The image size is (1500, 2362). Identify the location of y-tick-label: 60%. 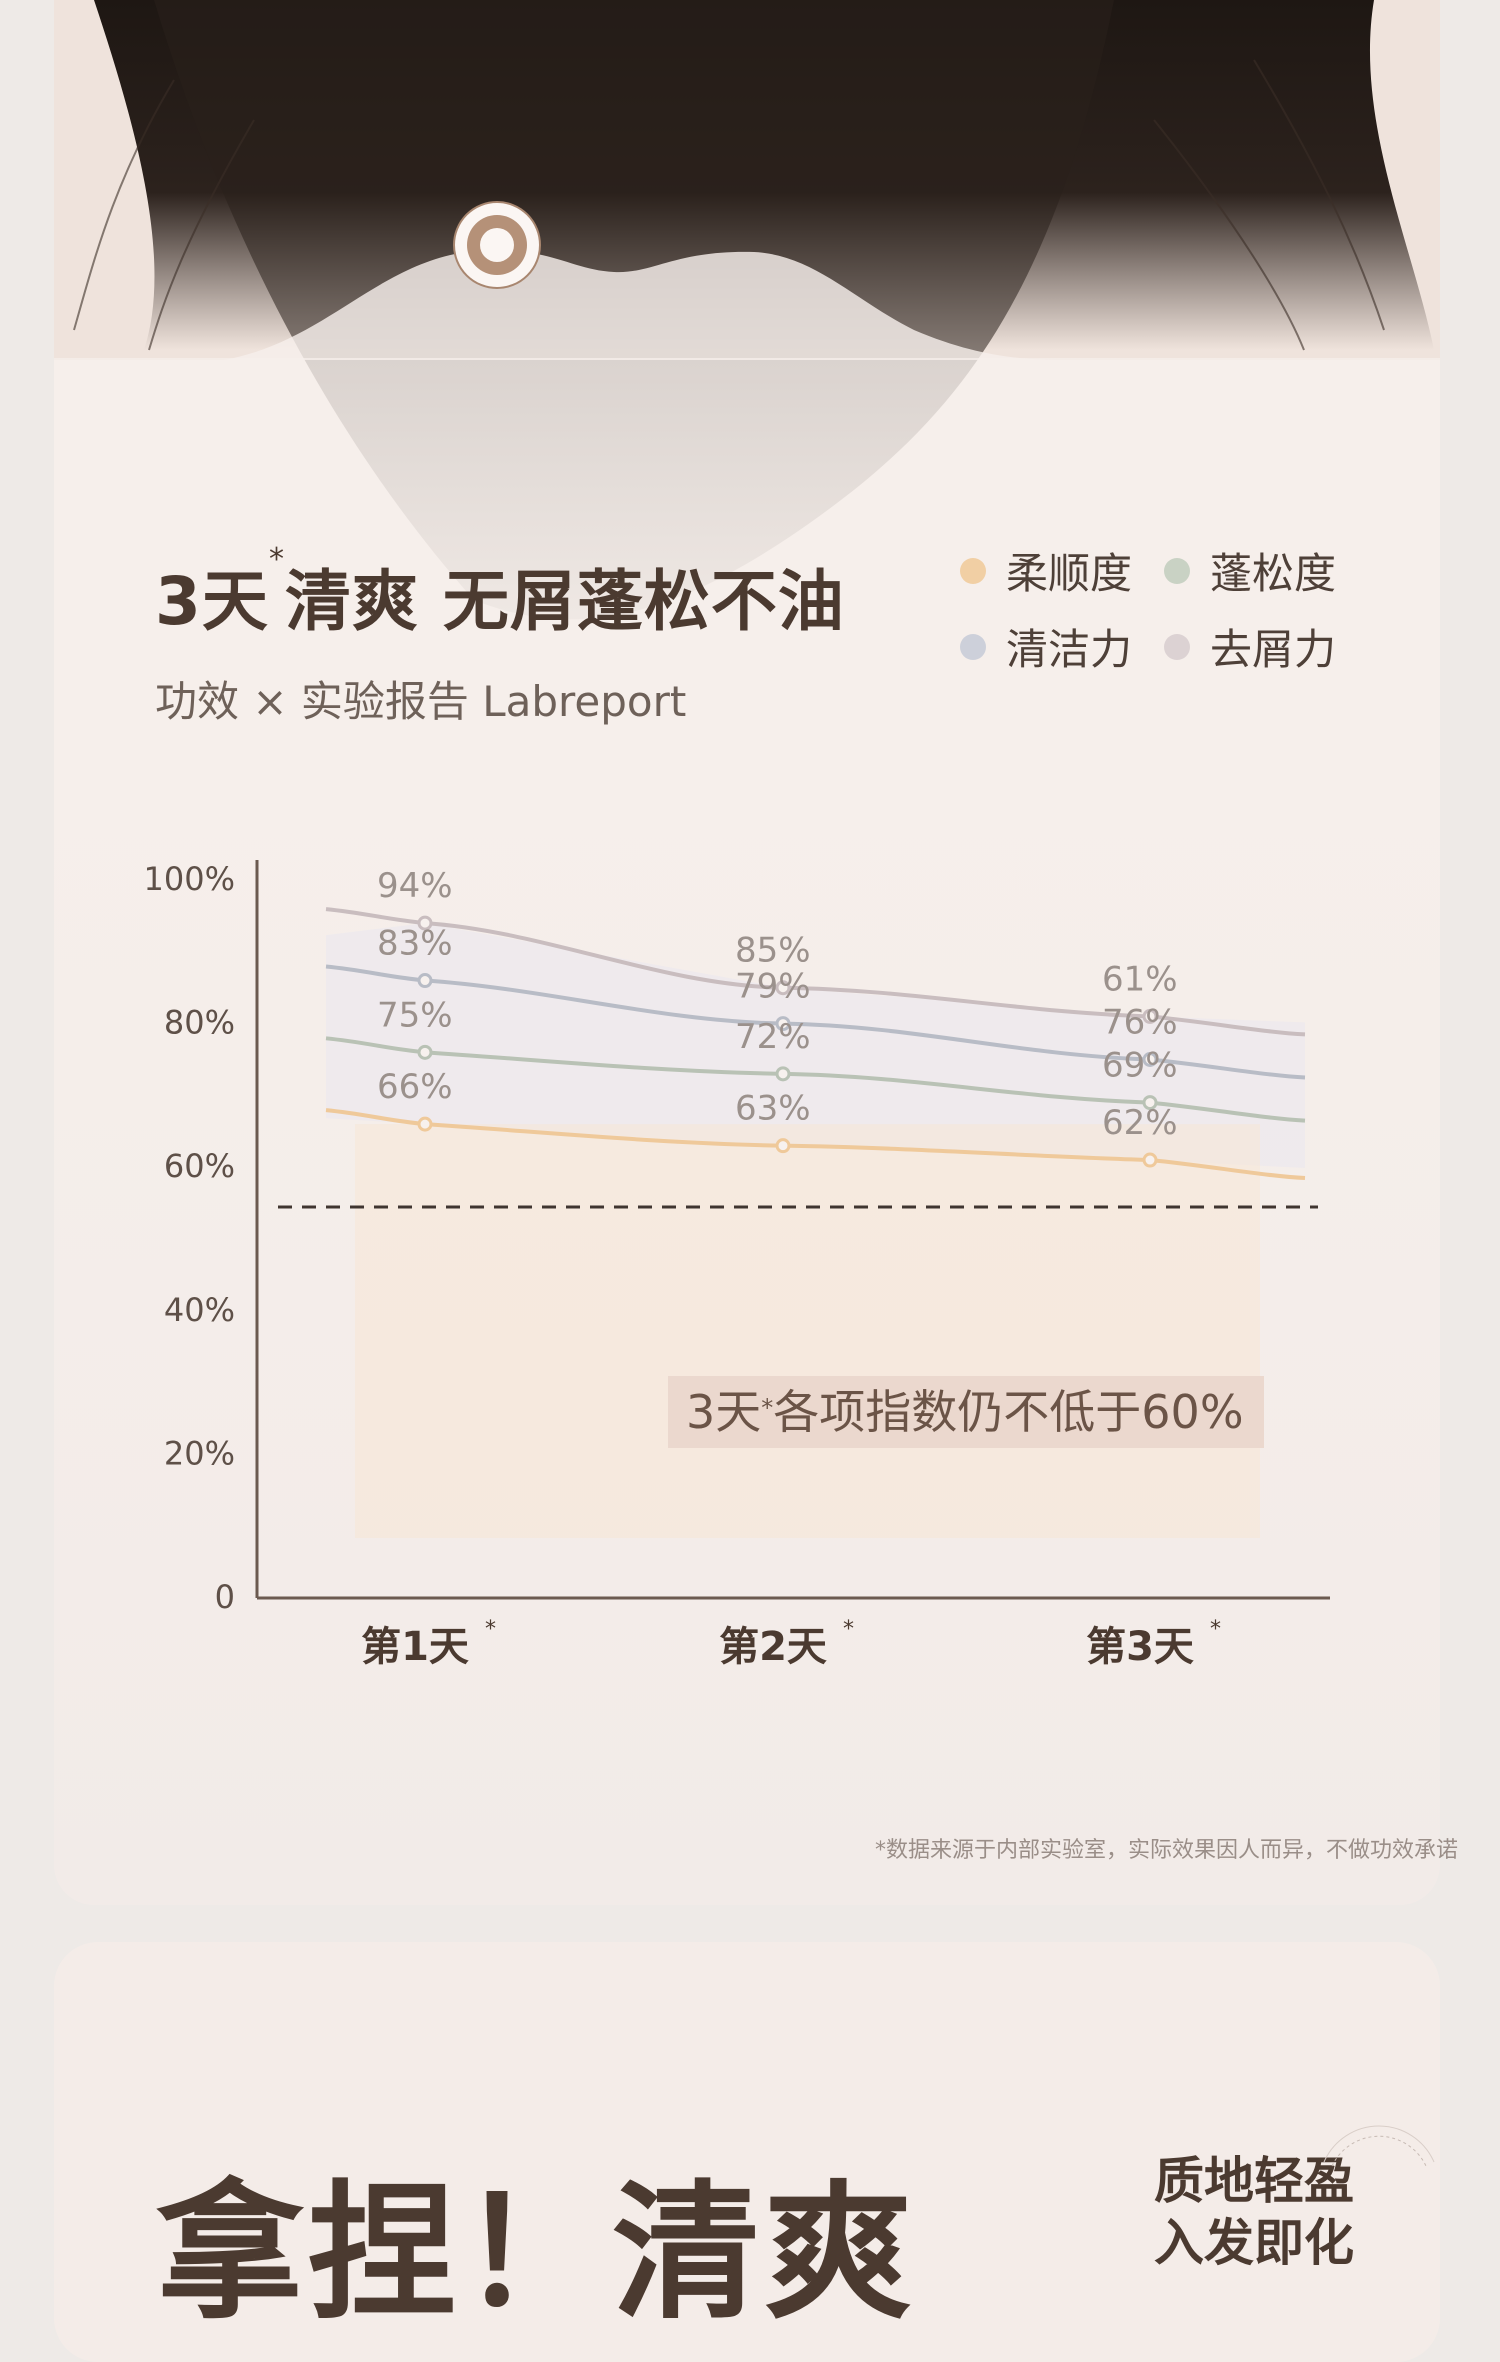
(199, 1166).